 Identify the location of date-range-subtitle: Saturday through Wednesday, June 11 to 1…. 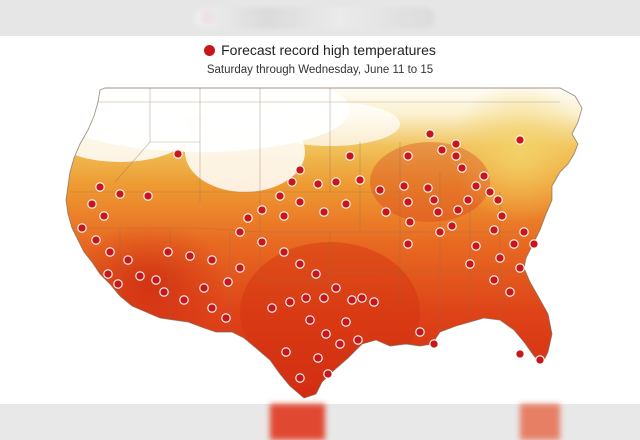
(320, 70).